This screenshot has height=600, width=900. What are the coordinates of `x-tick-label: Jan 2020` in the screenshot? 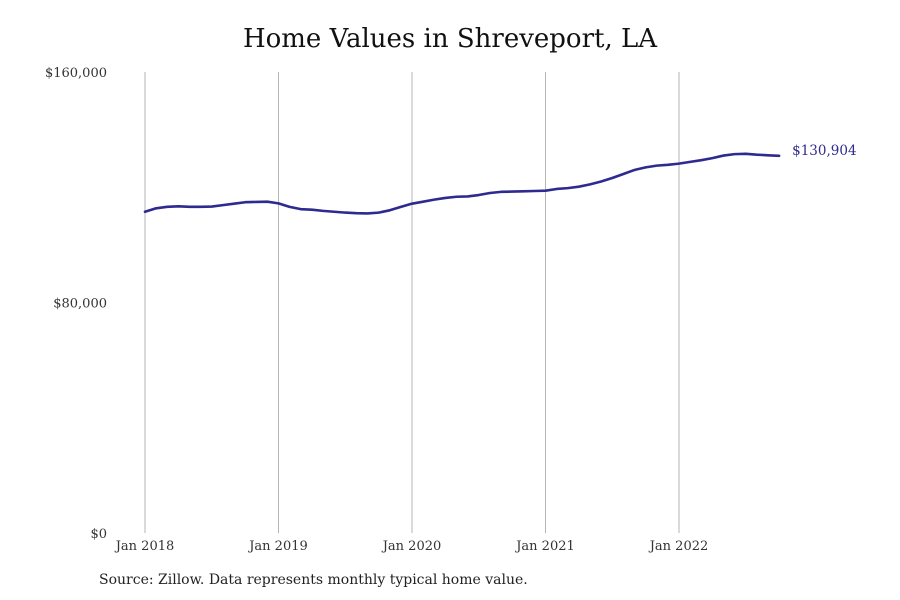 It's located at (411, 546).